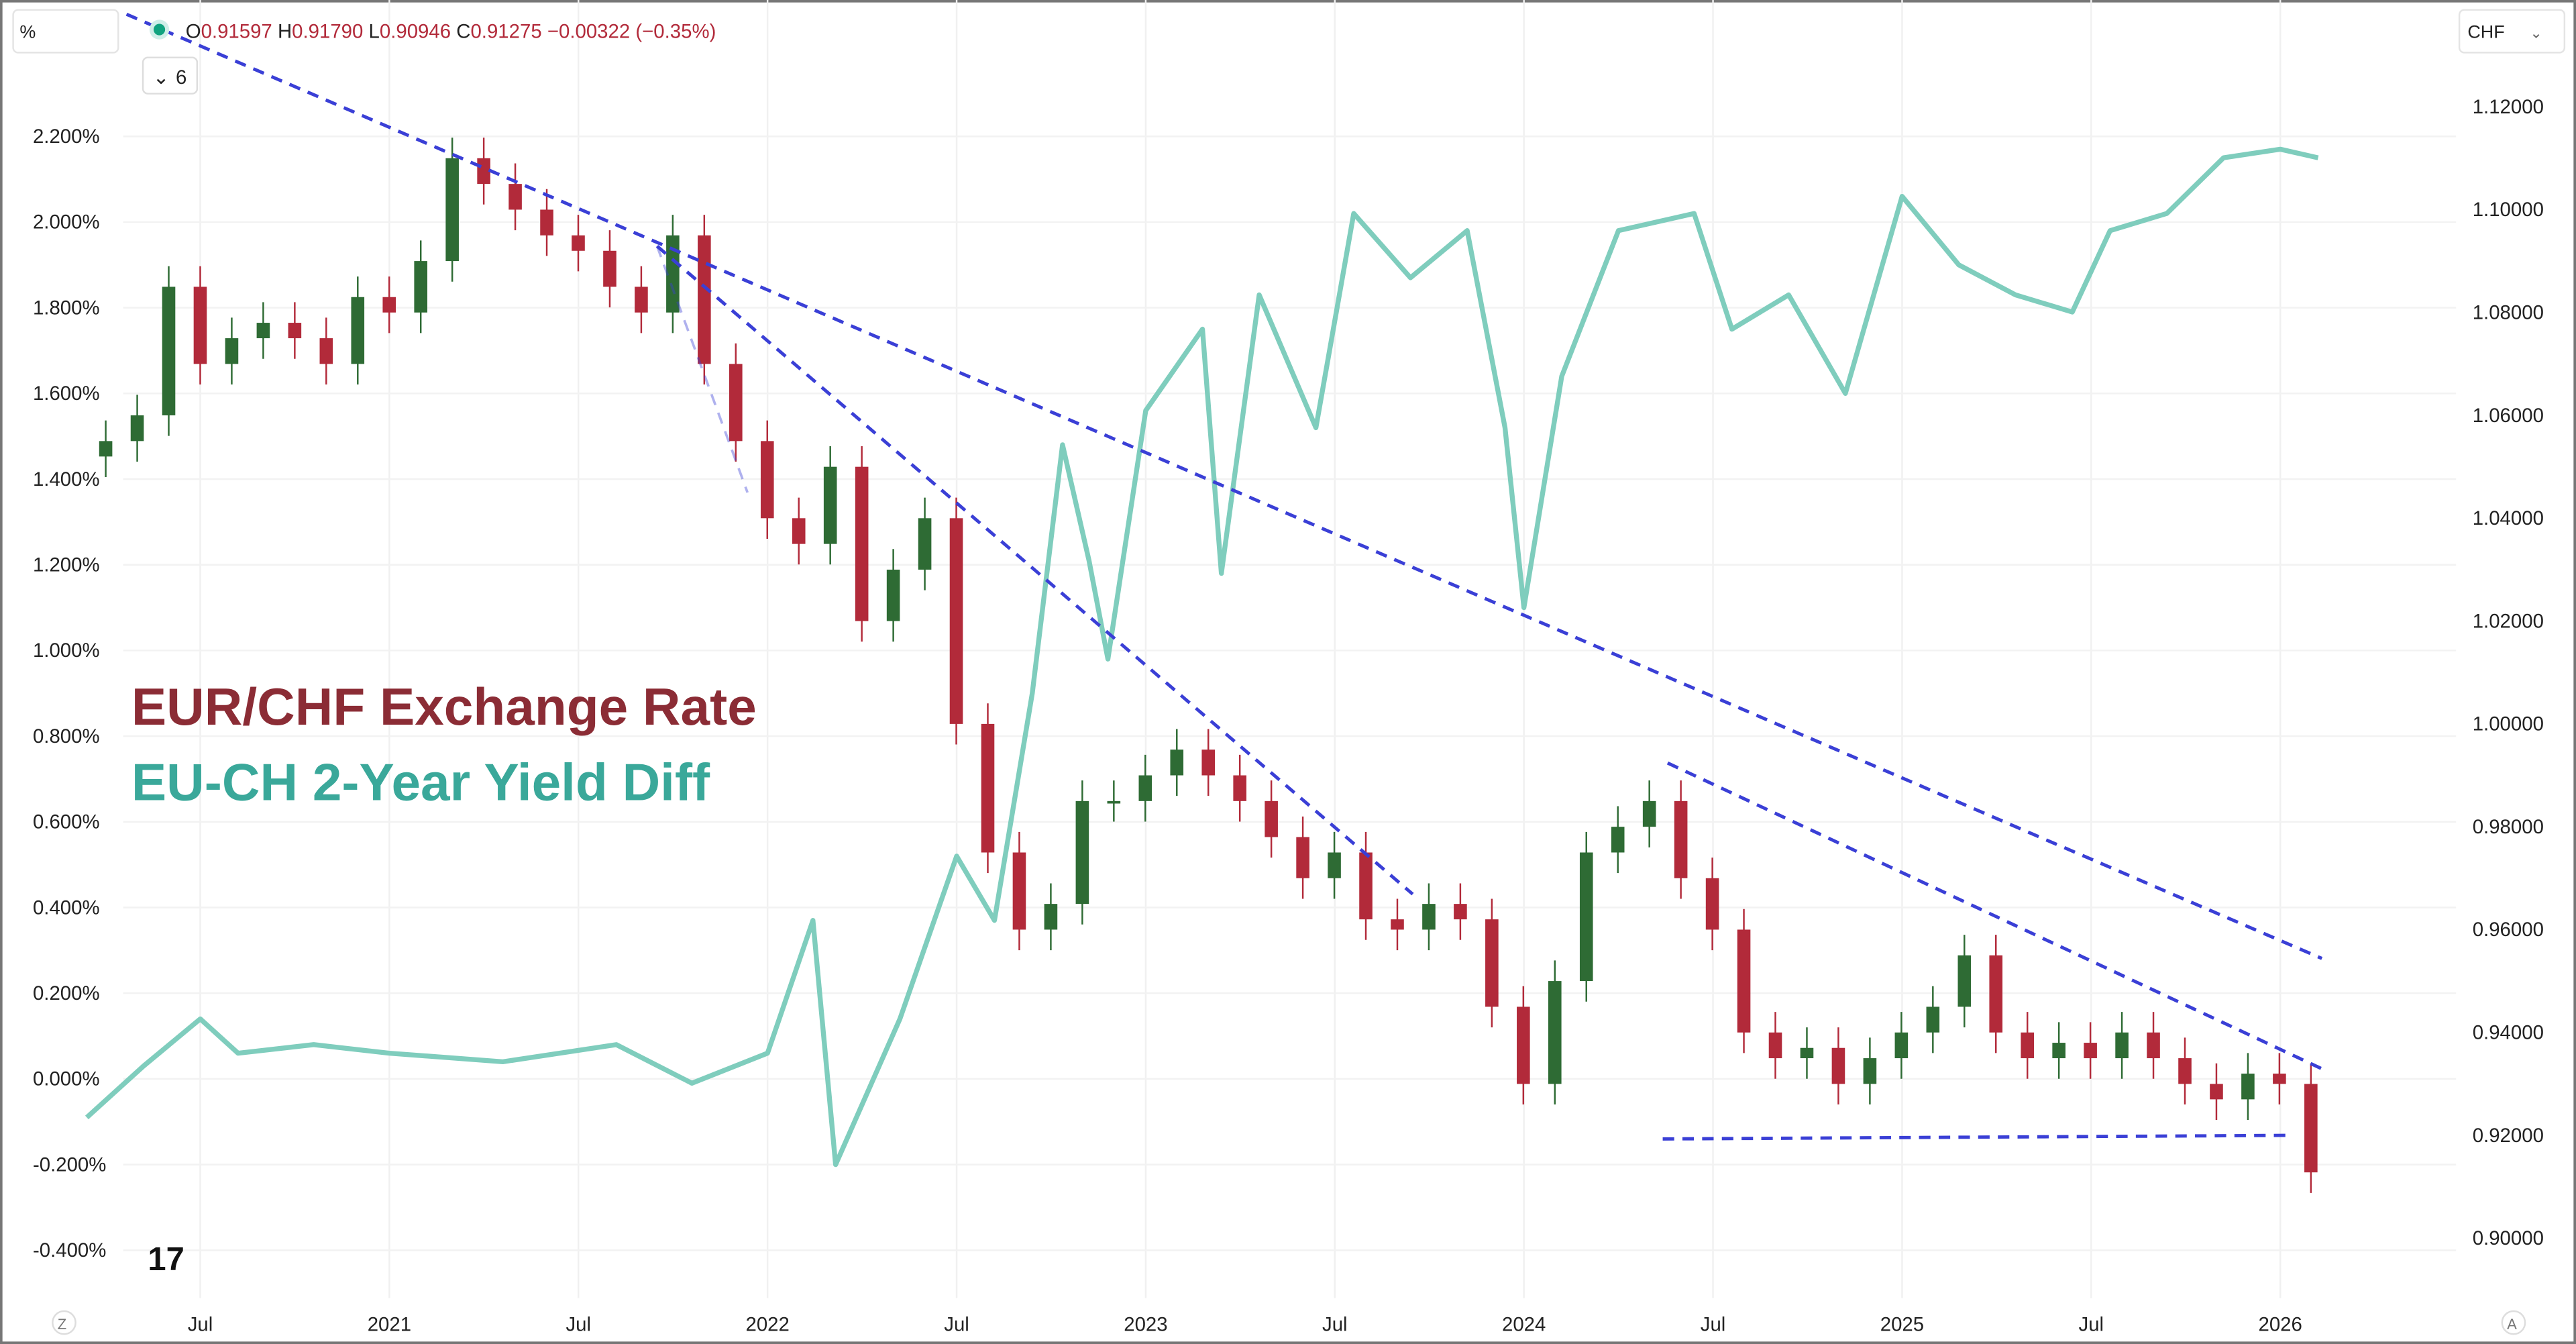 Image resolution: width=2576 pixels, height=1344 pixels. I want to click on x-tick-label: 2021, so click(389, 1324).